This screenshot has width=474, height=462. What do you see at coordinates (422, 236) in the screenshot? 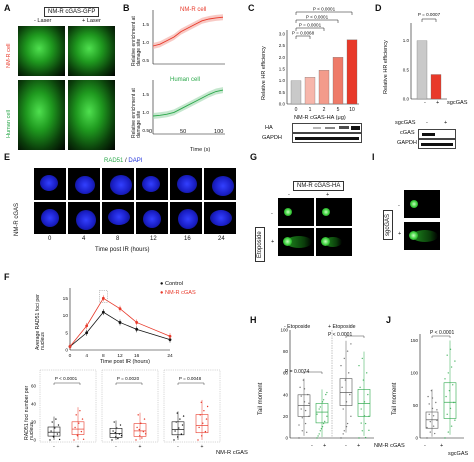
I see `i-comet-plus` at bounding box center [422, 236].